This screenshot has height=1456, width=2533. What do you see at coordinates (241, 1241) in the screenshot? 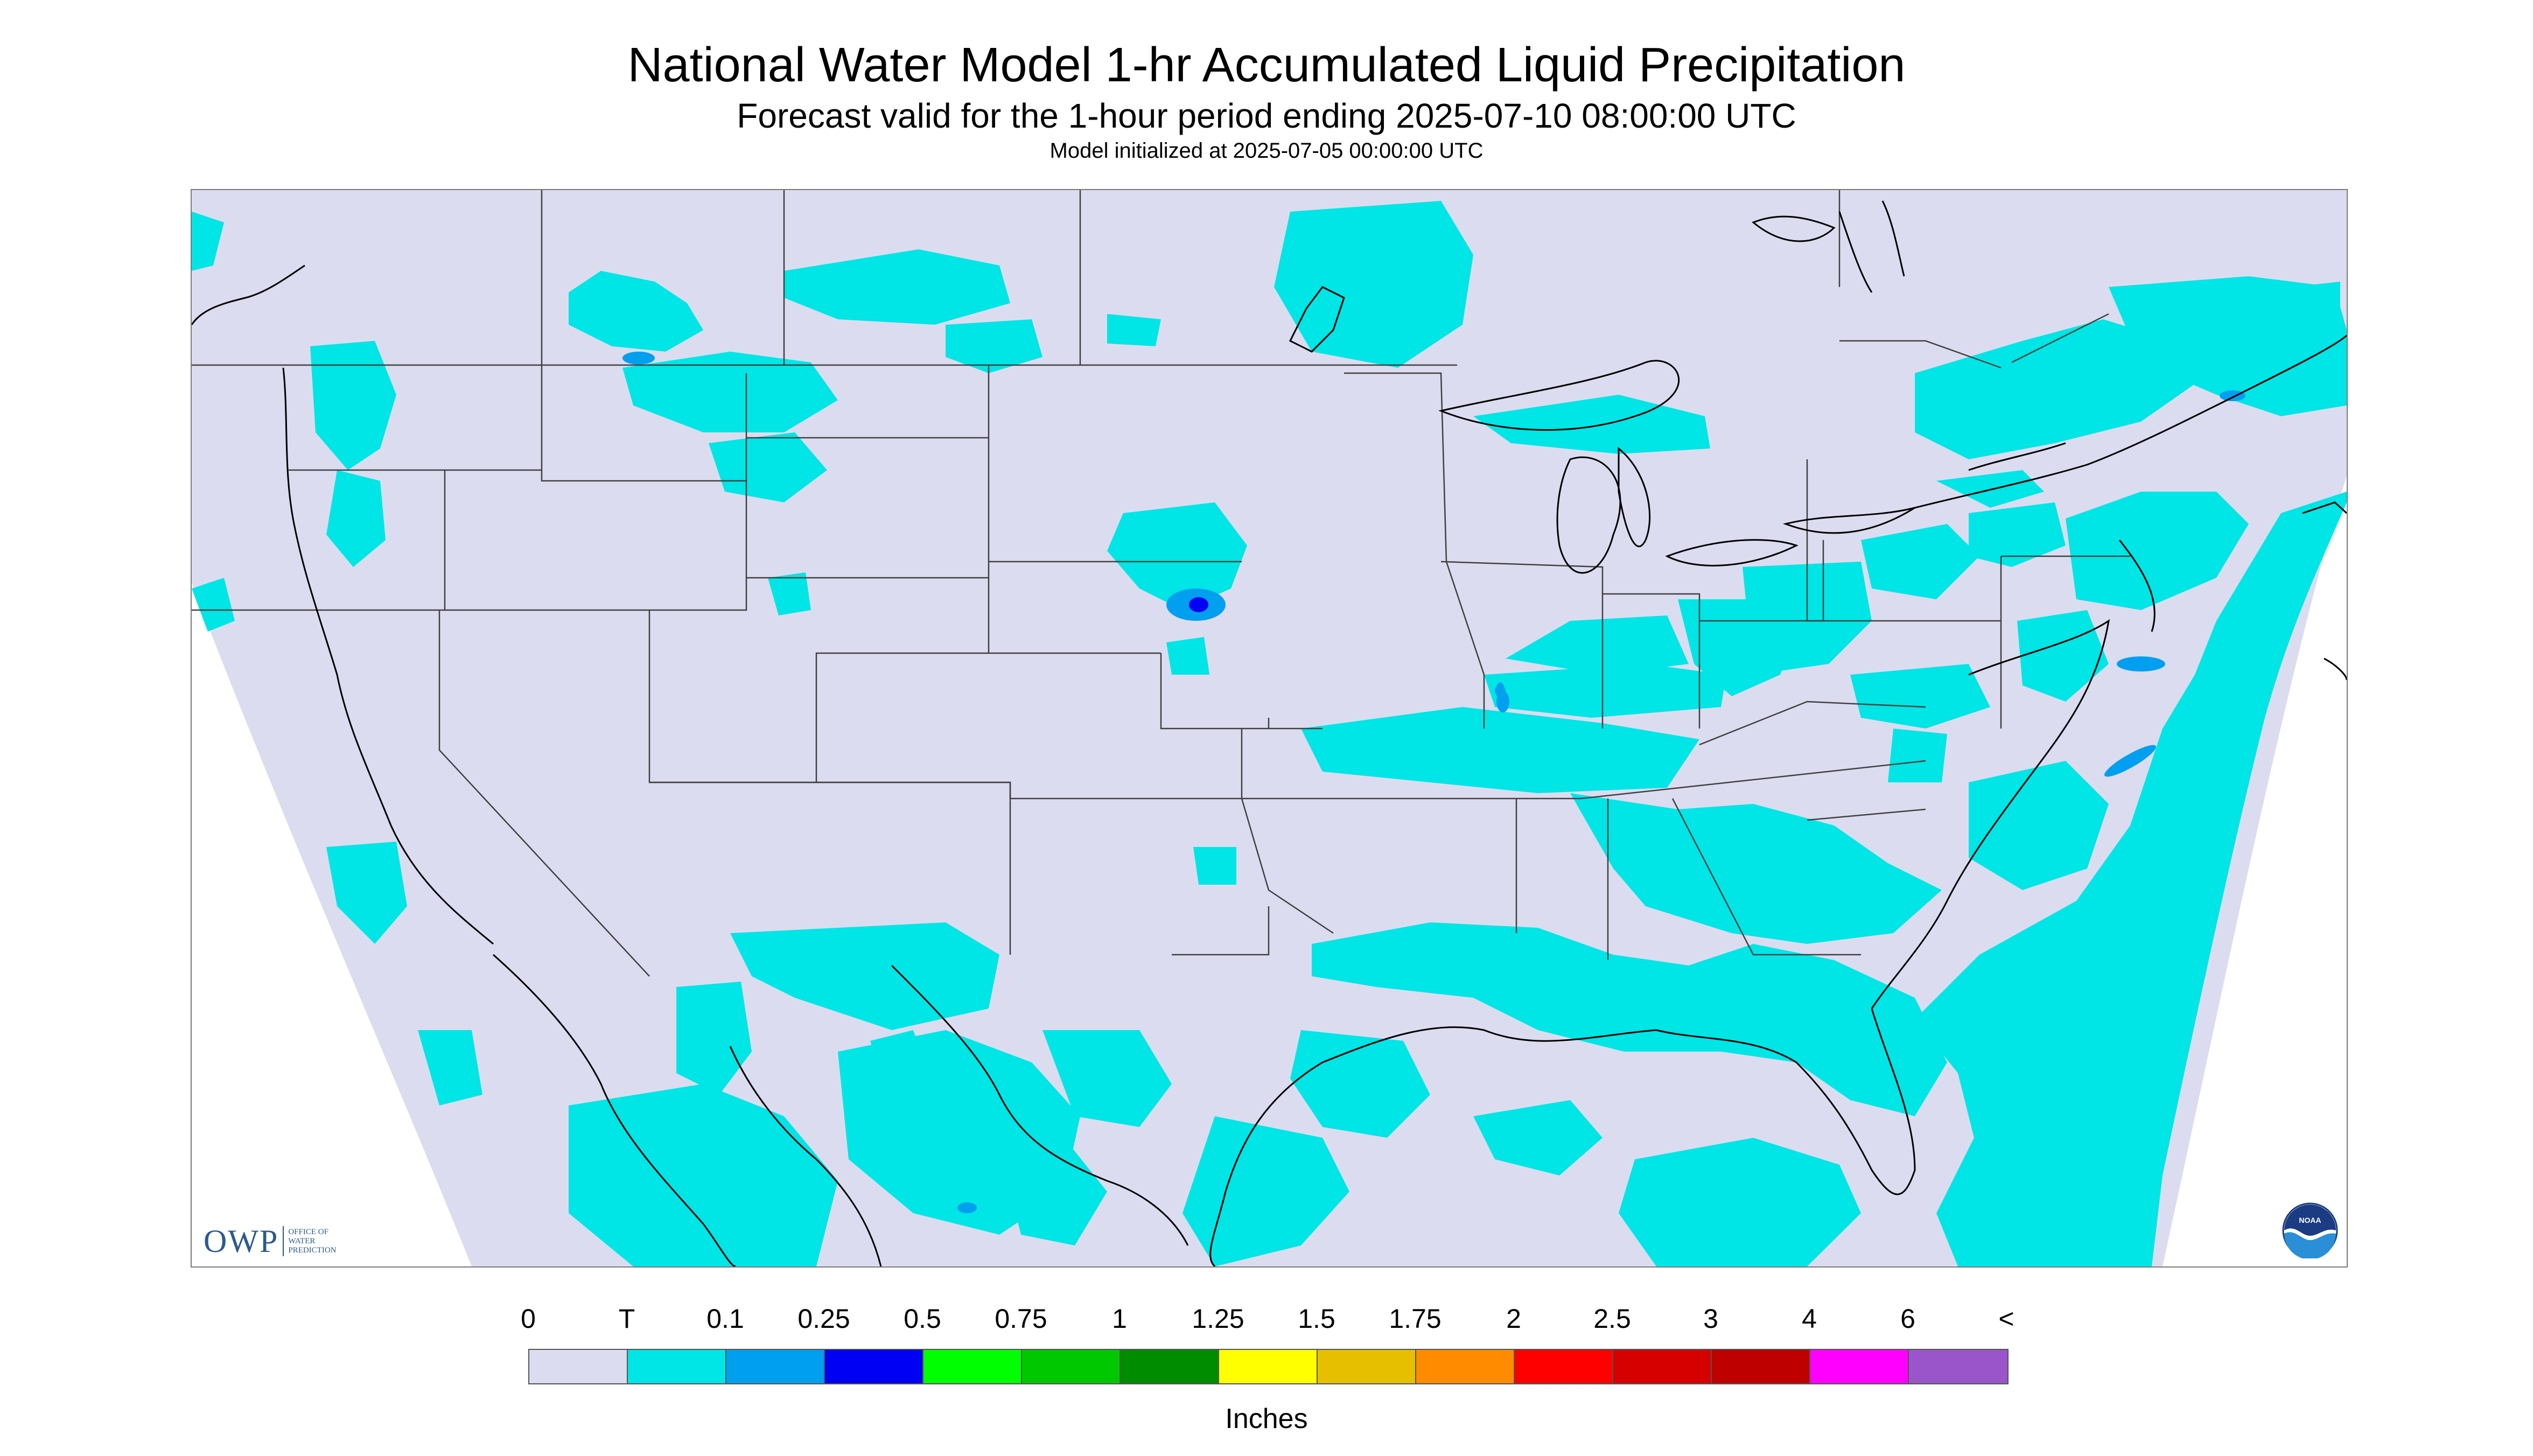
I see `owp-logo-text: OWP` at bounding box center [241, 1241].